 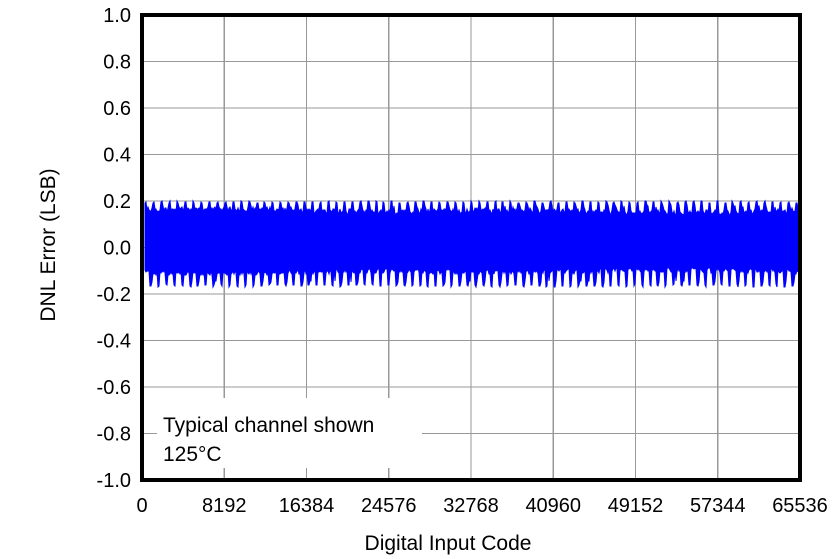 I want to click on x-axis-tick-labels: 0 8192 16384 24576 32768 40960 49152 57344 65536, so click(x=481, y=506).